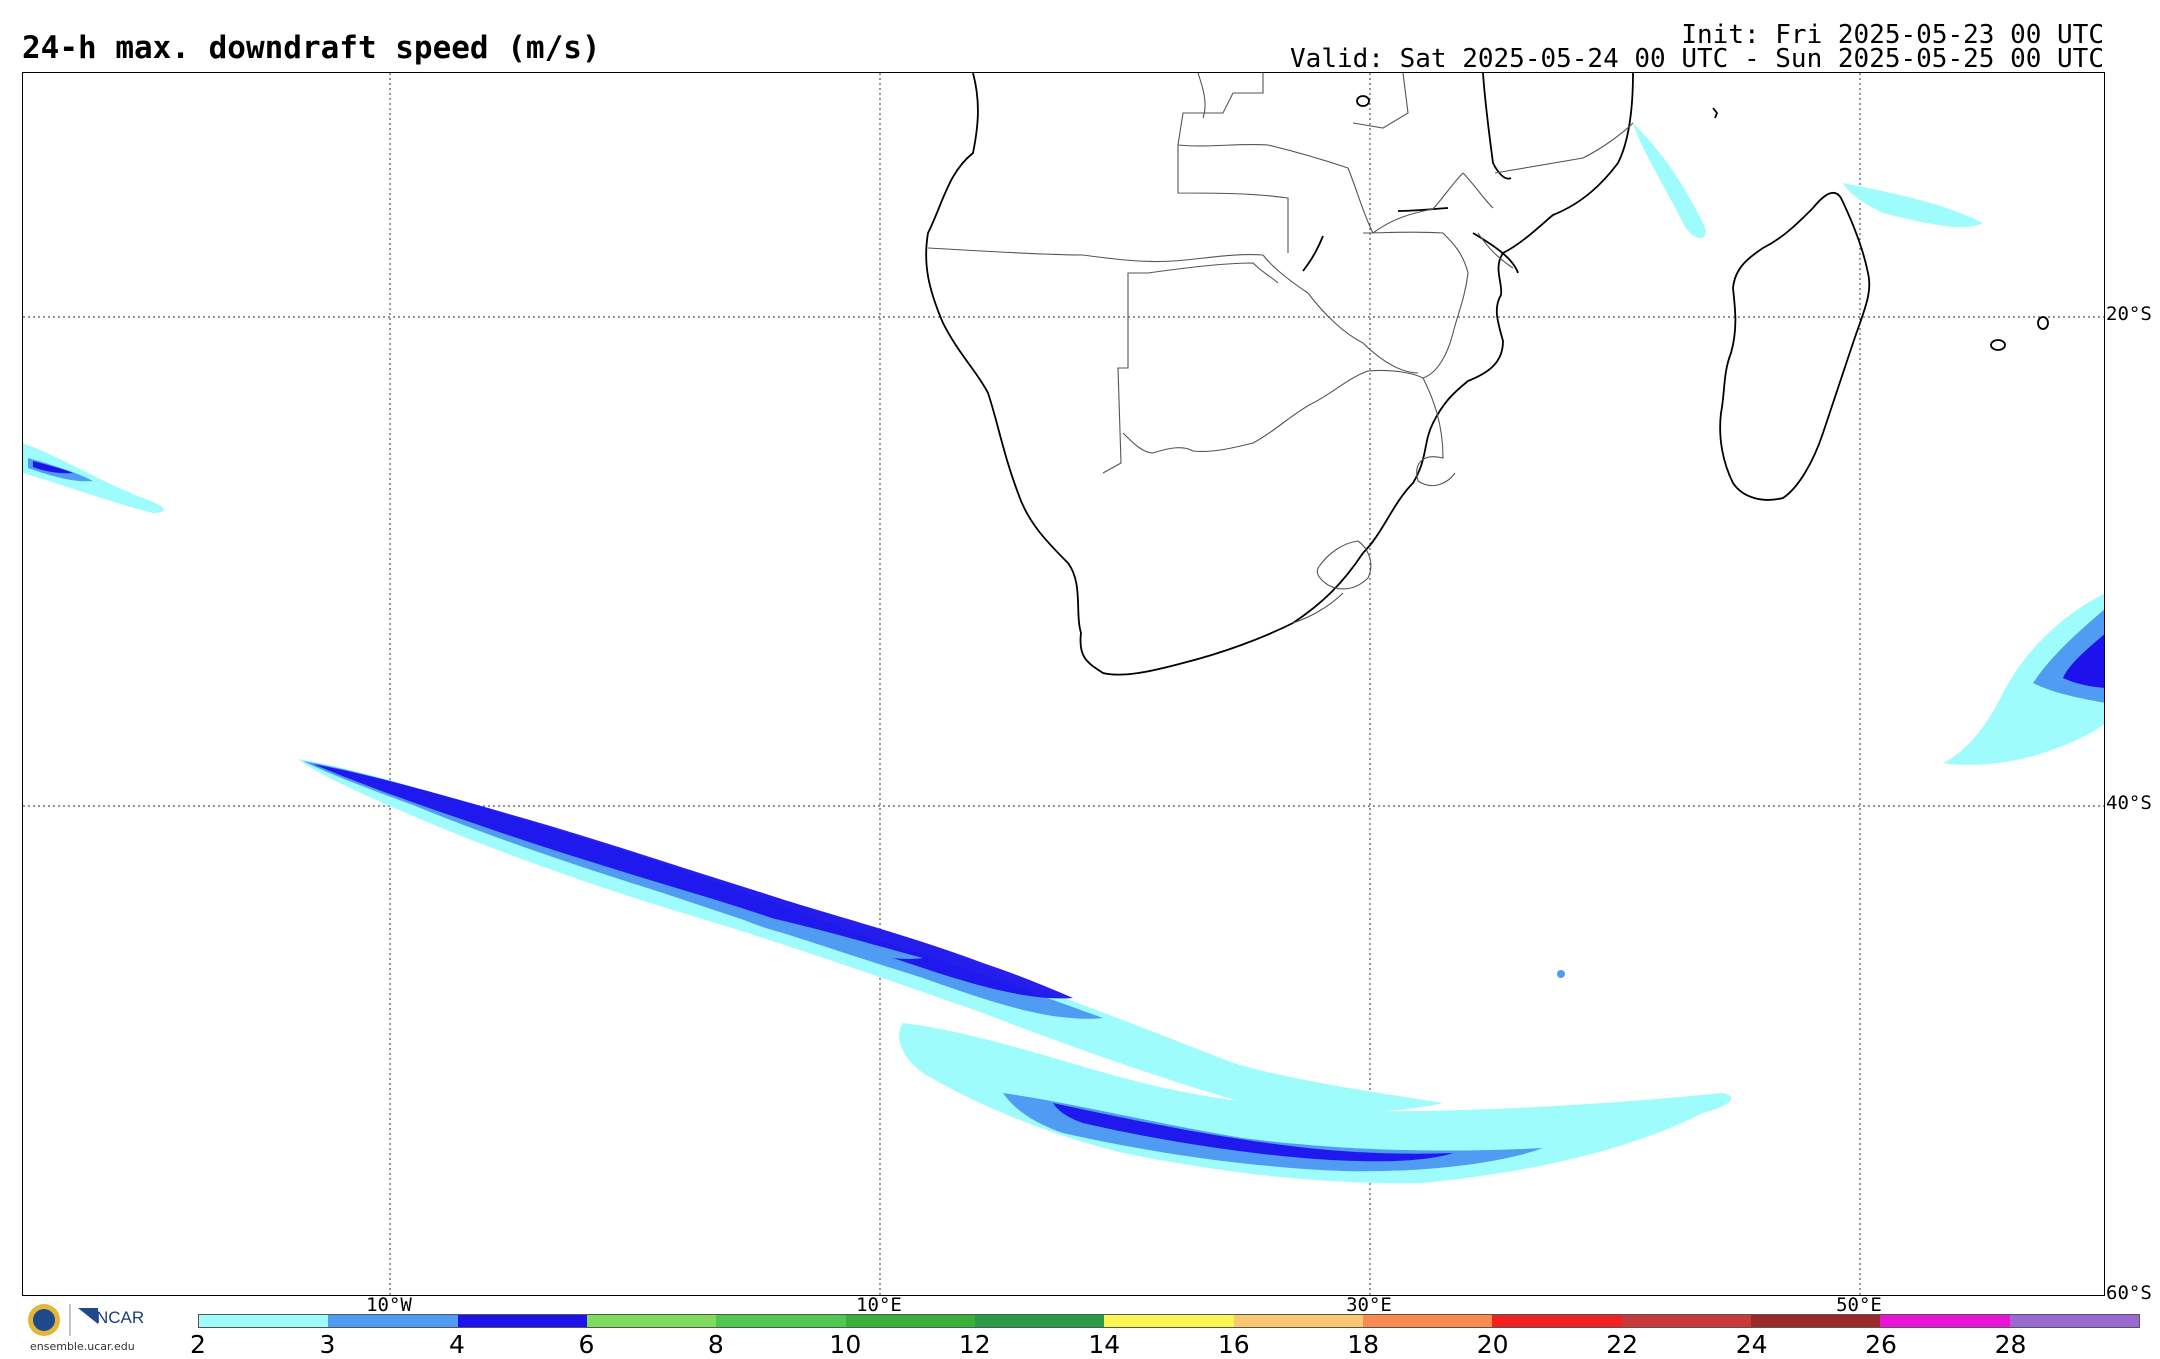 The image size is (2160, 1359). What do you see at coordinates (845, 1344) in the screenshot?
I see `colorbar-tick-label: 10` at bounding box center [845, 1344].